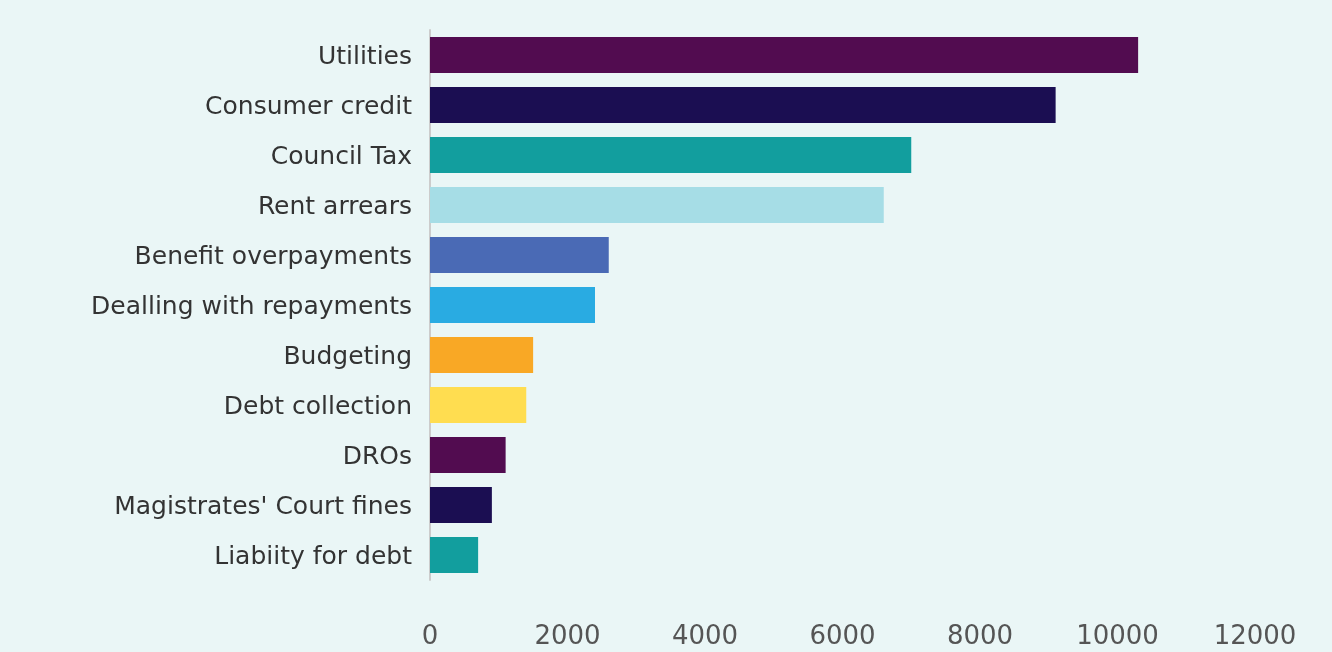 The height and width of the screenshot is (652, 1332). What do you see at coordinates (313, 555) in the screenshot?
I see `y-tick-label: Liabiity for debt` at bounding box center [313, 555].